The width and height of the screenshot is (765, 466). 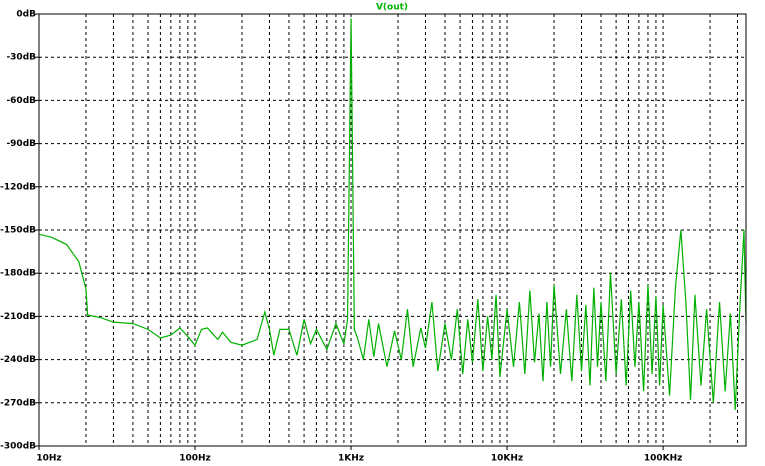 What do you see at coordinates (21, 58) in the screenshot?
I see `y-tick-label: -30dB` at bounding box center [21, 58].